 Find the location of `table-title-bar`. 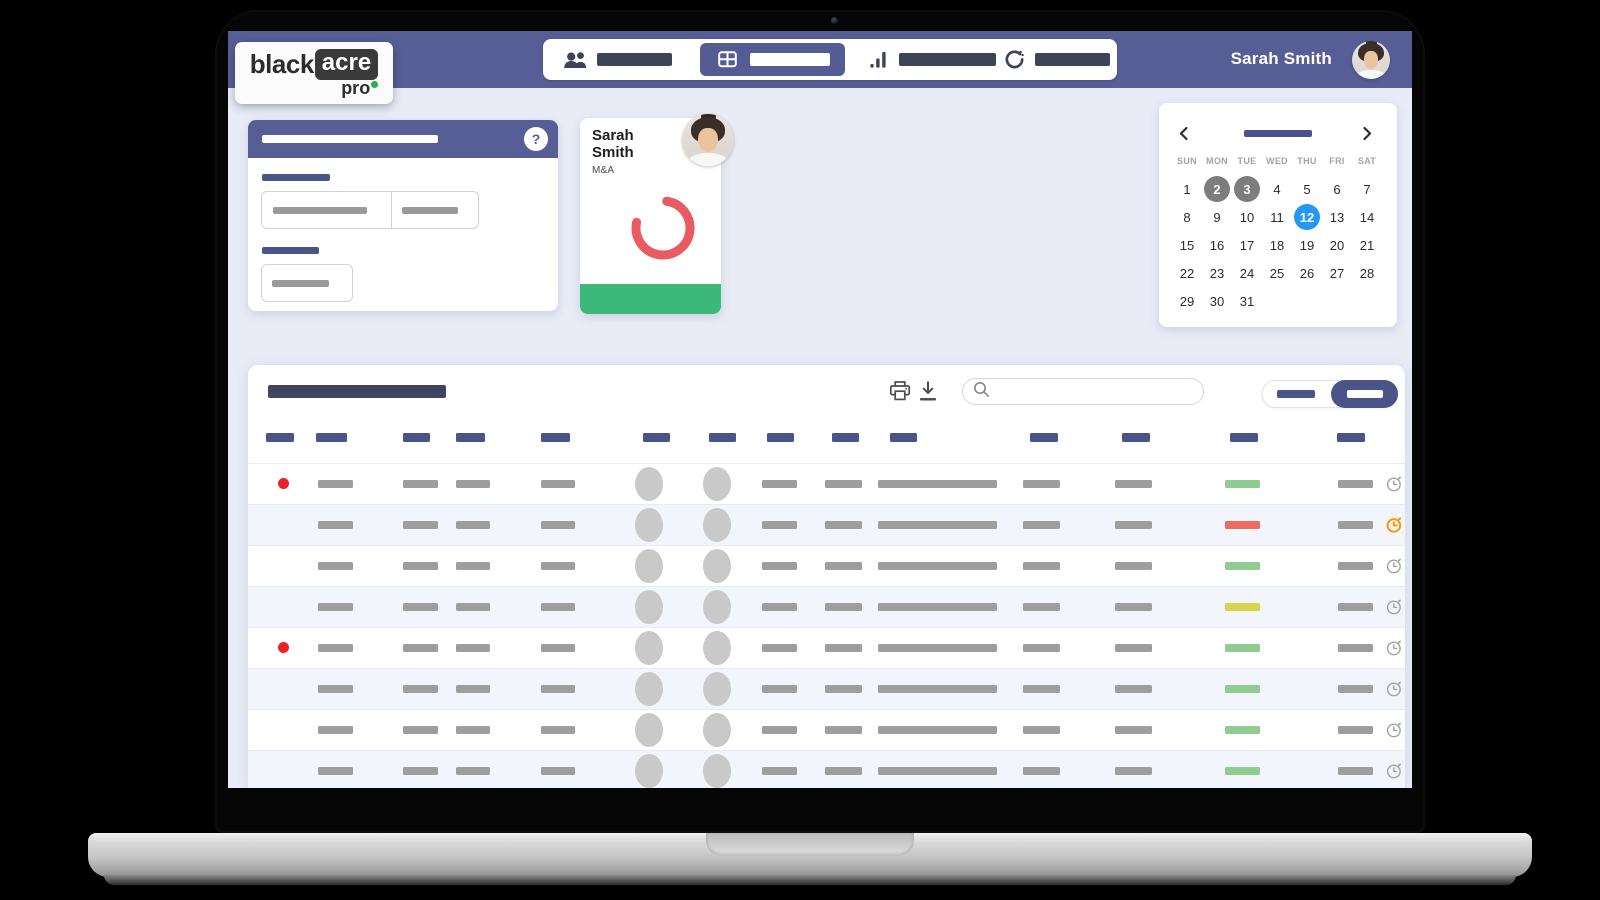

table-title-bar is located at coordinates (357, 391).